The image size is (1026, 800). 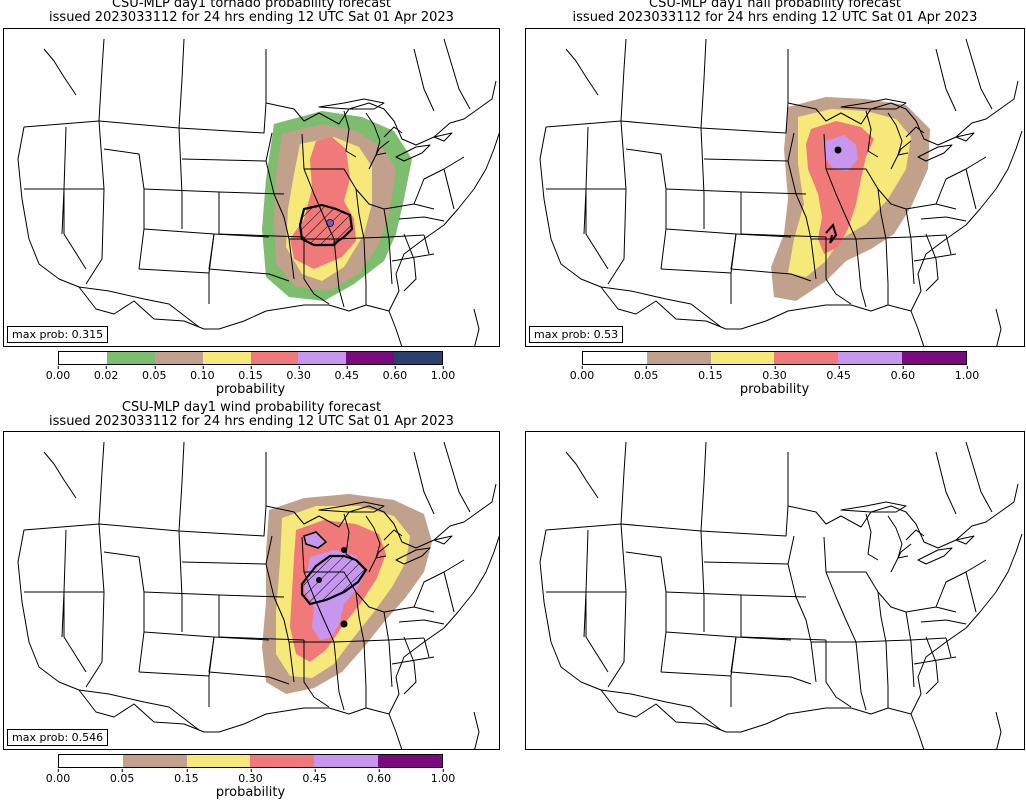 I want to click on wind-colorbar-tick: 0.15, so click(x=186, y=777).